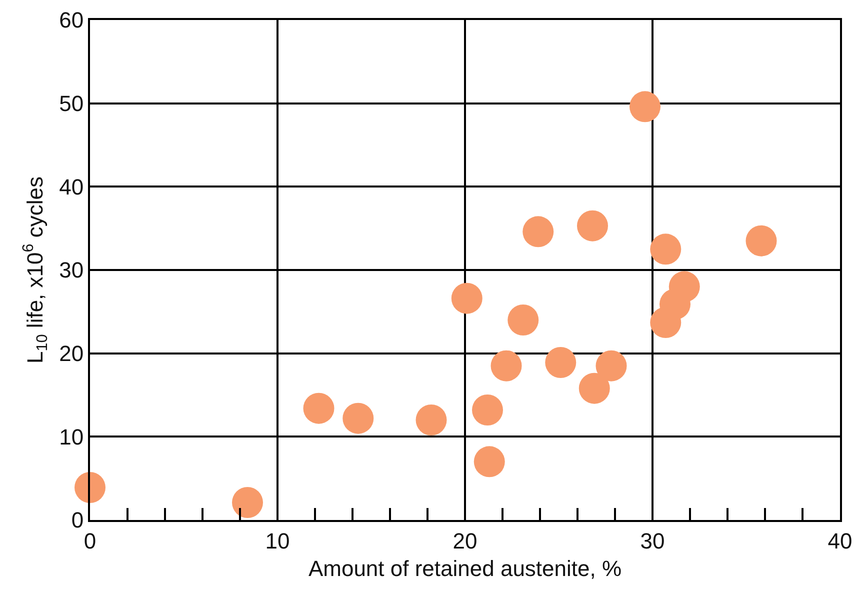  I want to click on x-axis-title: Amount of retained austenite, %, so click(465, 568).